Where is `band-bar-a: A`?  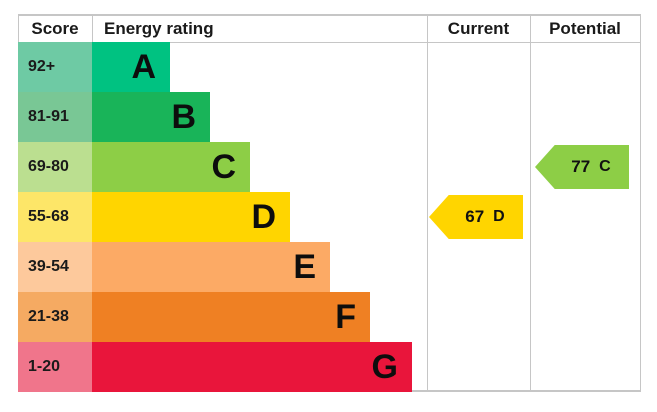
band-bar-a: A is located at coordinates (131, 67).